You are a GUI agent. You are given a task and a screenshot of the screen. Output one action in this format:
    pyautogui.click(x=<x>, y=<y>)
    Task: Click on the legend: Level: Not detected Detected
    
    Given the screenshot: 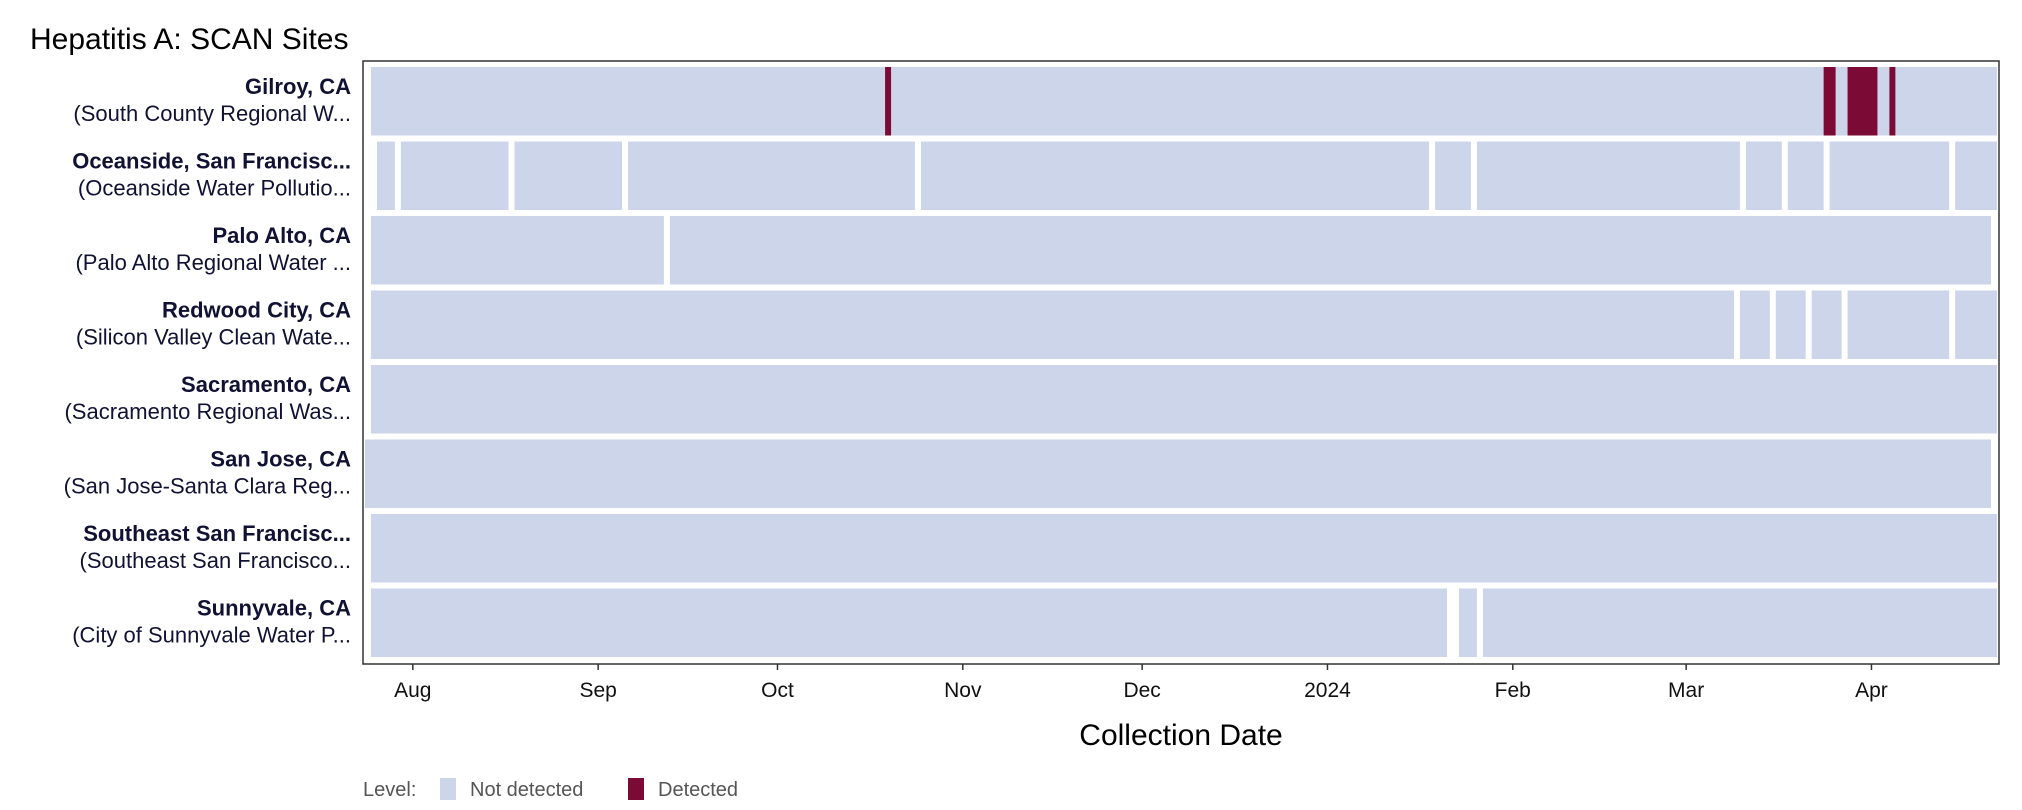 What is the action you would take?
    pyautogui.click(x=550, y=789)
    